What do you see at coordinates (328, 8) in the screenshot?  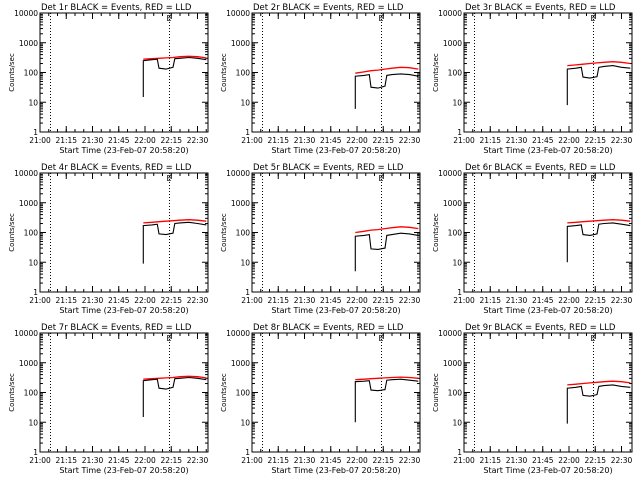 I see `panel-title: Det 2r BLACK = Events, RED = LLD` at bounding box center [328, 8].